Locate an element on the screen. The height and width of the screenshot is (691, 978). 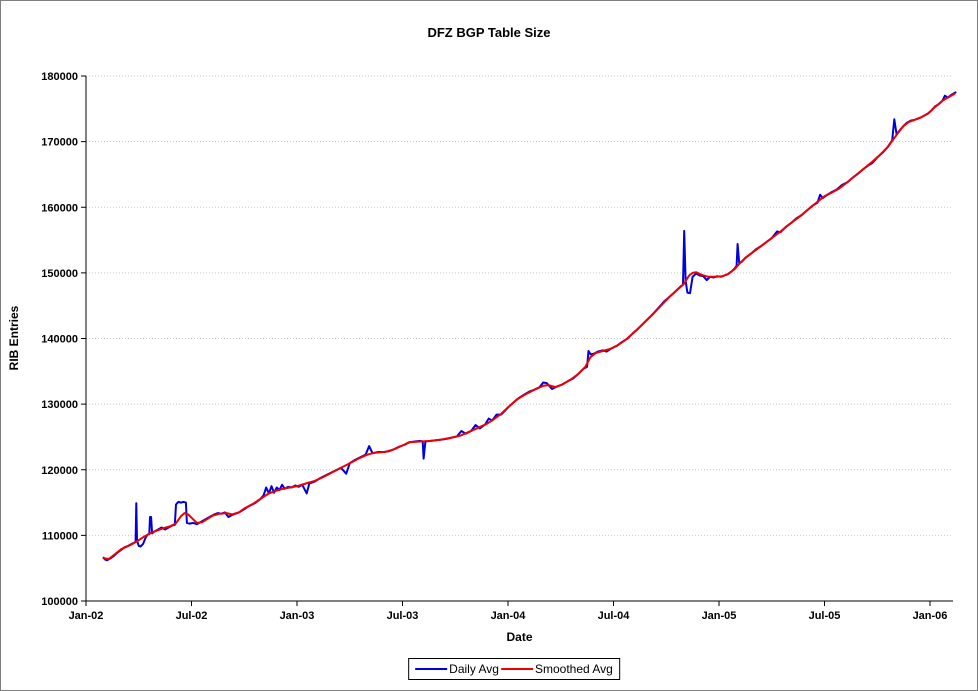
x-tick-label: Jan-04 is located at coordinates (509, 616).